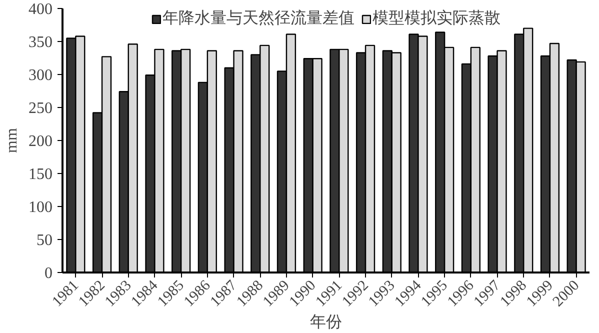 This screenshot has width=599, height=333. I want to click on y-tick-label: 0, so click(48, 273).